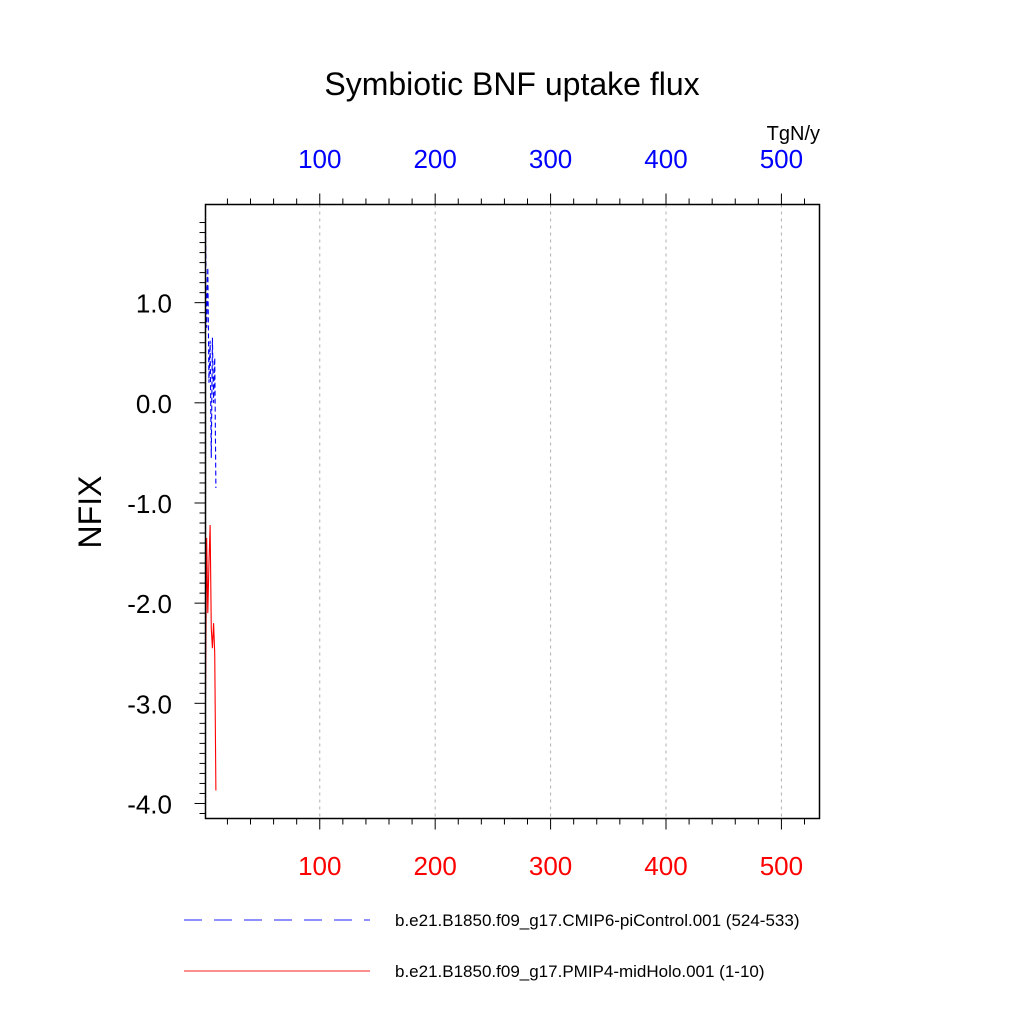 This screenshot has height=1029, width=1024. Describe the element at coordinates (781, 866) in the screenshot. I see `bottom-x-tick-label: 500` at that location.